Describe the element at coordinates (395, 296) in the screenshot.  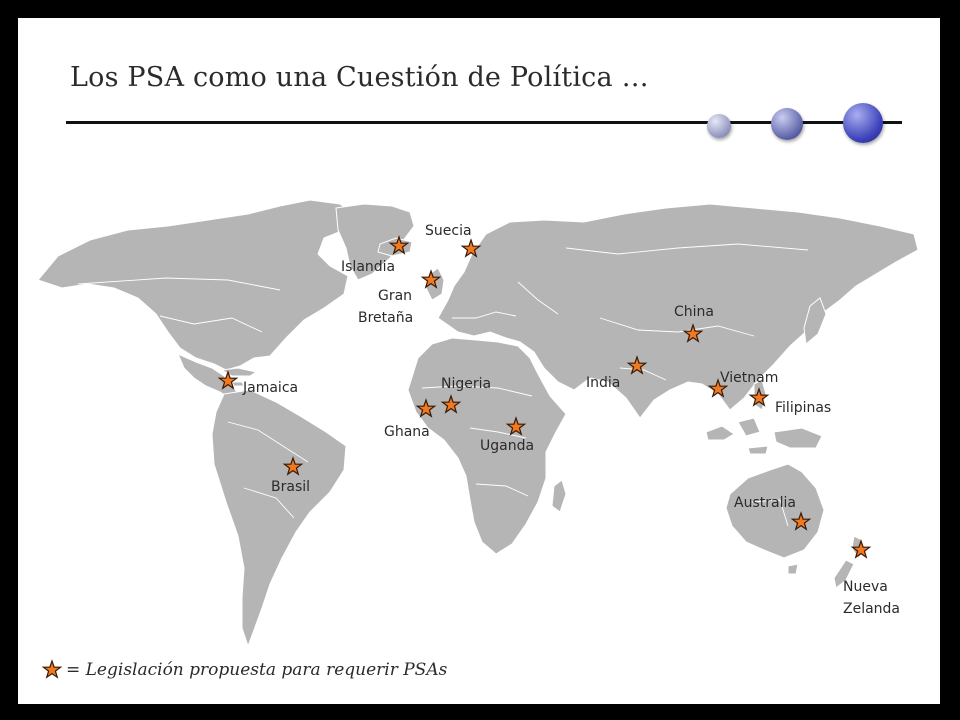
I see `label-gran-bretana-line1: Gran` at that location.